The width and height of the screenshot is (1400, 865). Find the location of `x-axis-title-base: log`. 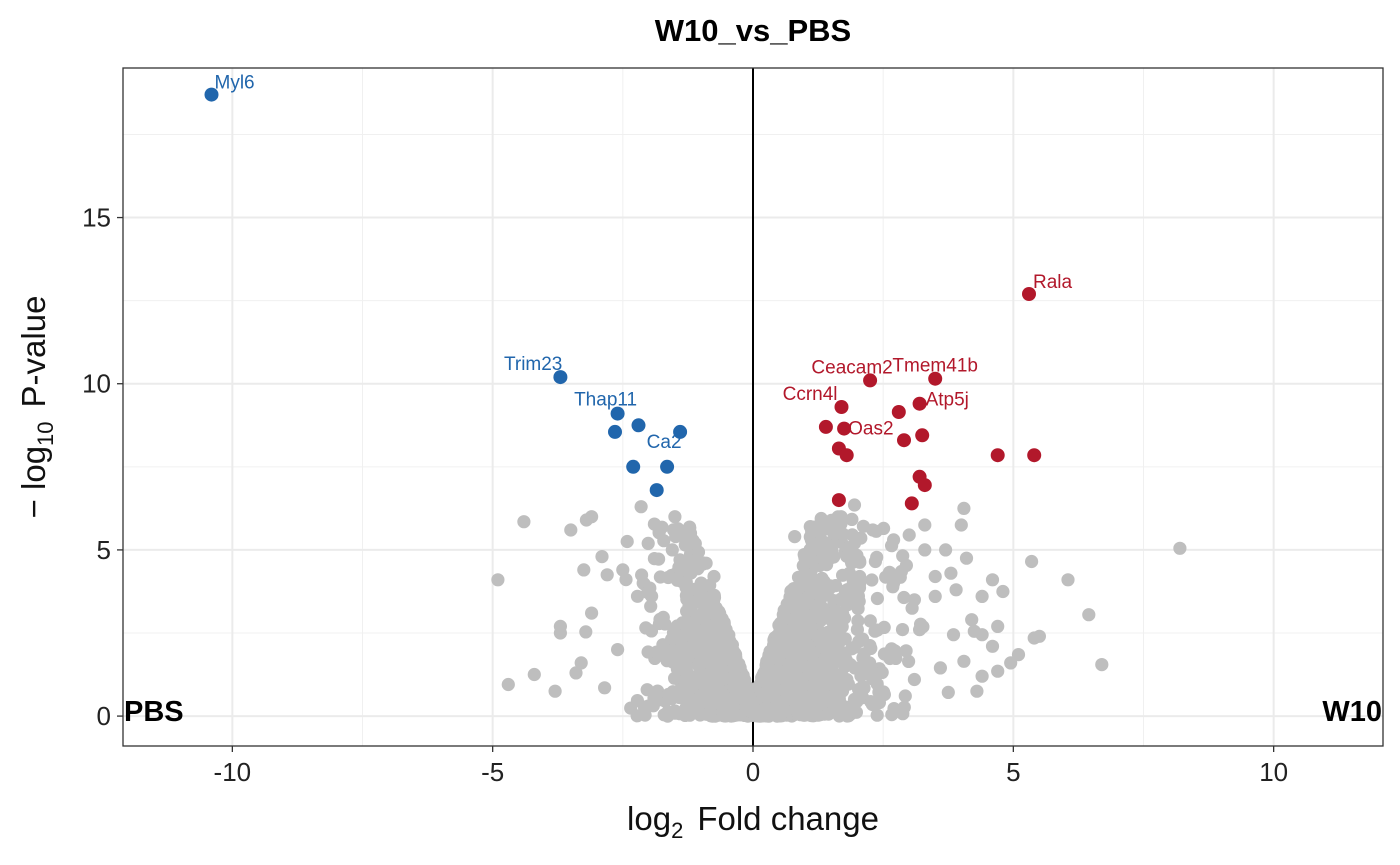

x-axis-title-base: log is located at coordinates (649, 818).